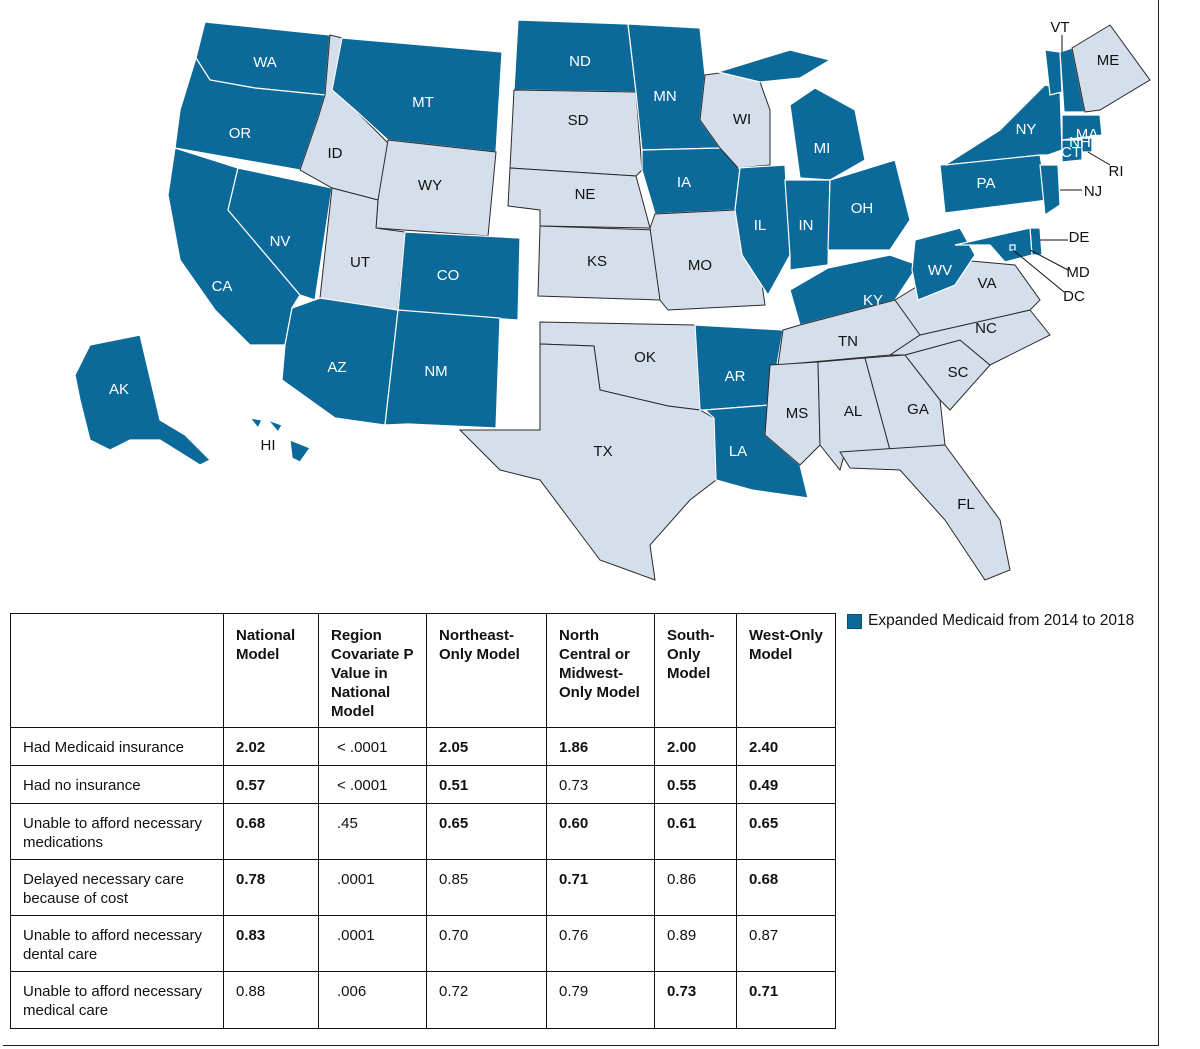 Image resolution: width=1200 pixels, height=1049 pixels. What do you see at coordinates (597, 261) in the screenshot?
I see `state-label-ks: KS` at bounding box center [597, 261].